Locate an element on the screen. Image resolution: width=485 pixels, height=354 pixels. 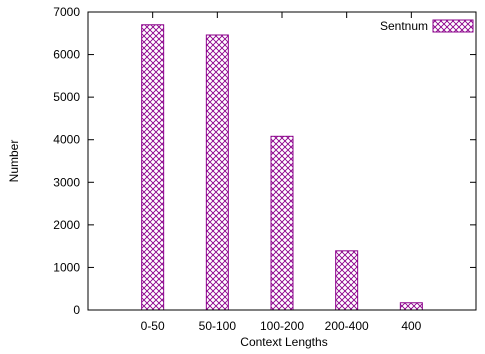
x-tick-label: 400 is located at coordinates (411, 326).